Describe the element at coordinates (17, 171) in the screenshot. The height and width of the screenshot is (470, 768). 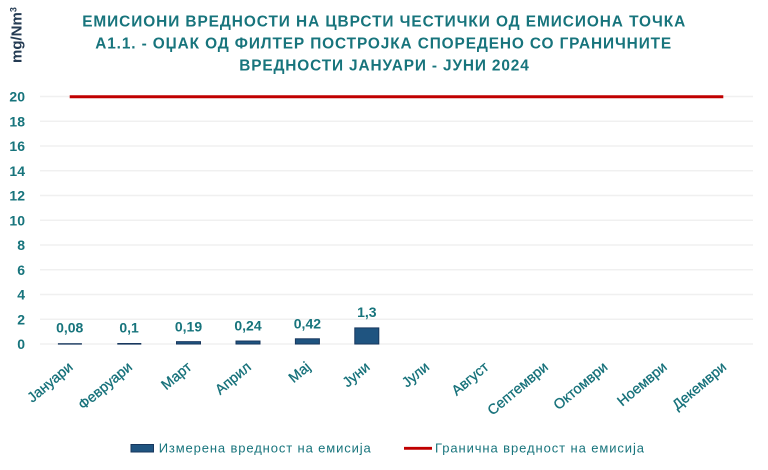
I see `svg-text: 14` at that location.